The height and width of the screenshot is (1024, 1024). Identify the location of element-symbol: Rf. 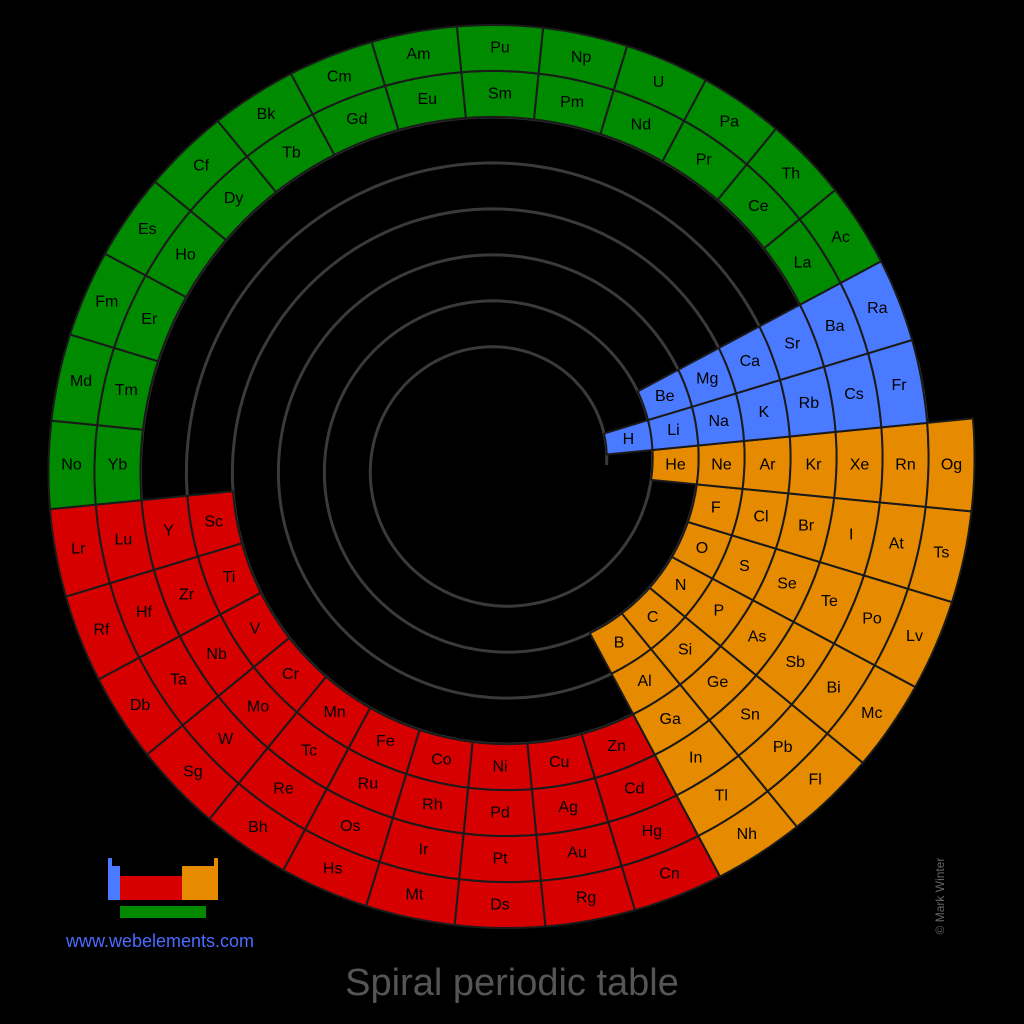
(102, 630).